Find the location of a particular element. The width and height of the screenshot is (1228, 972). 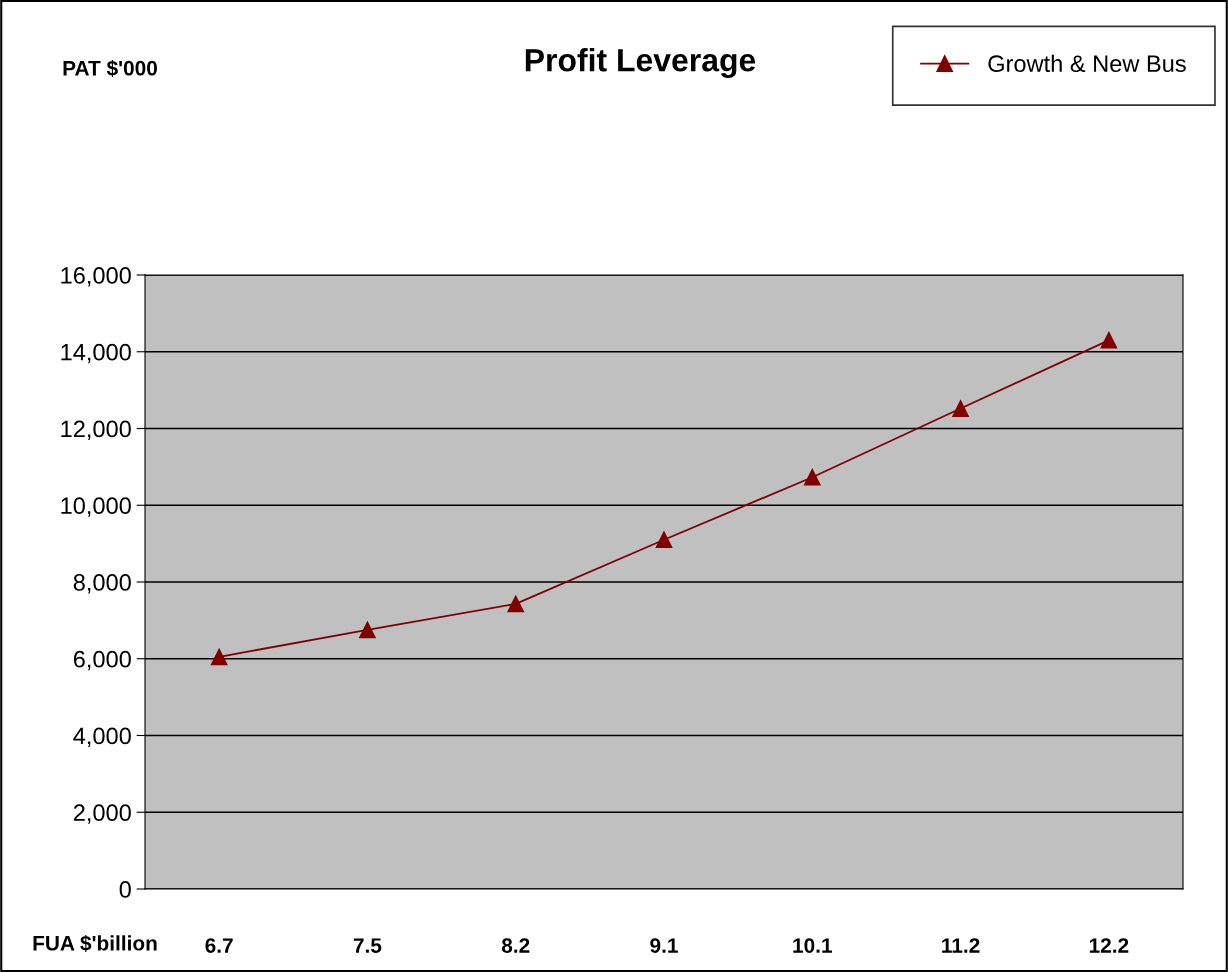

legend-label: Growth & New Bus is located at coordinates (1087, 63).